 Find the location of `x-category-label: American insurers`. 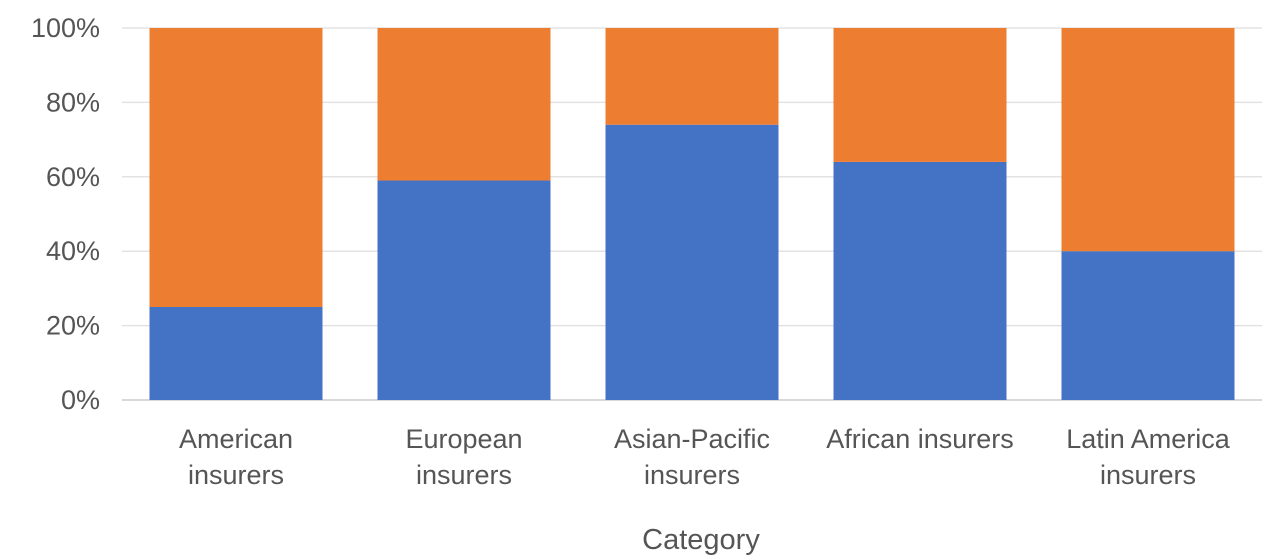

x-category-label: American insurers is located at coordinates (236, 457).